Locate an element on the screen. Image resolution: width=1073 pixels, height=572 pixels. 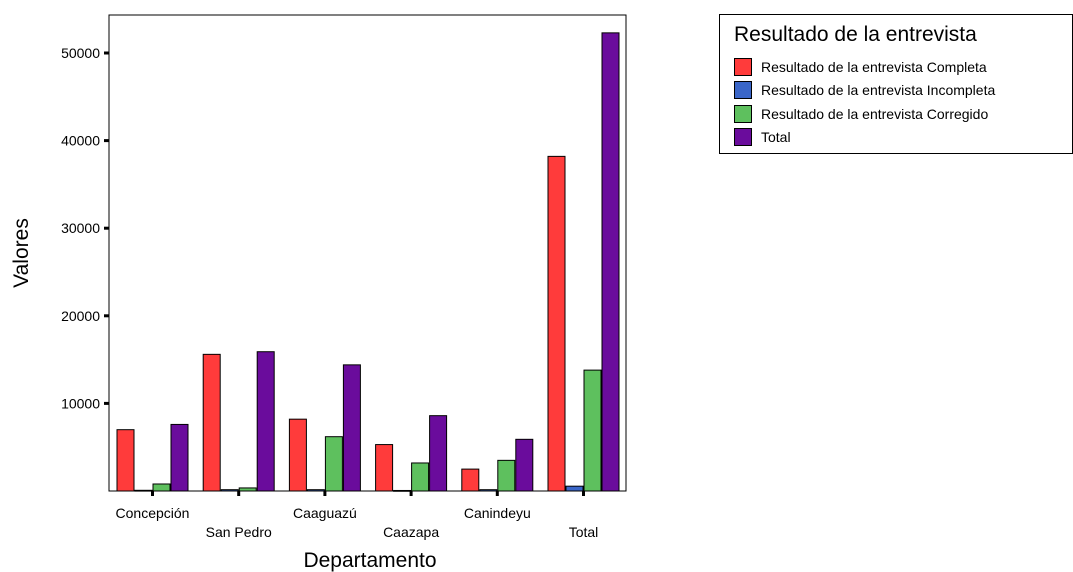
legend-item: Resultado de la entrevista Completa is located at coordinates (864, 67).